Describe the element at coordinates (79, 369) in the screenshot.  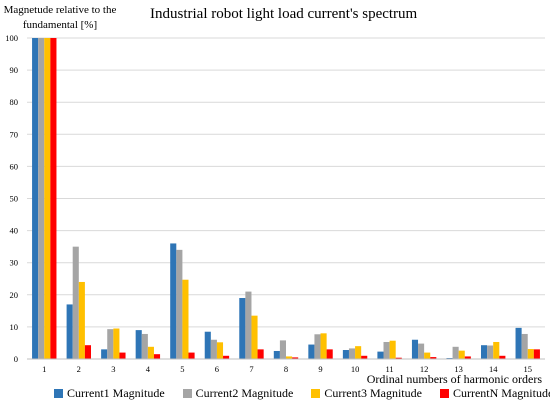
I see `x-tick-label: 2` at that location.